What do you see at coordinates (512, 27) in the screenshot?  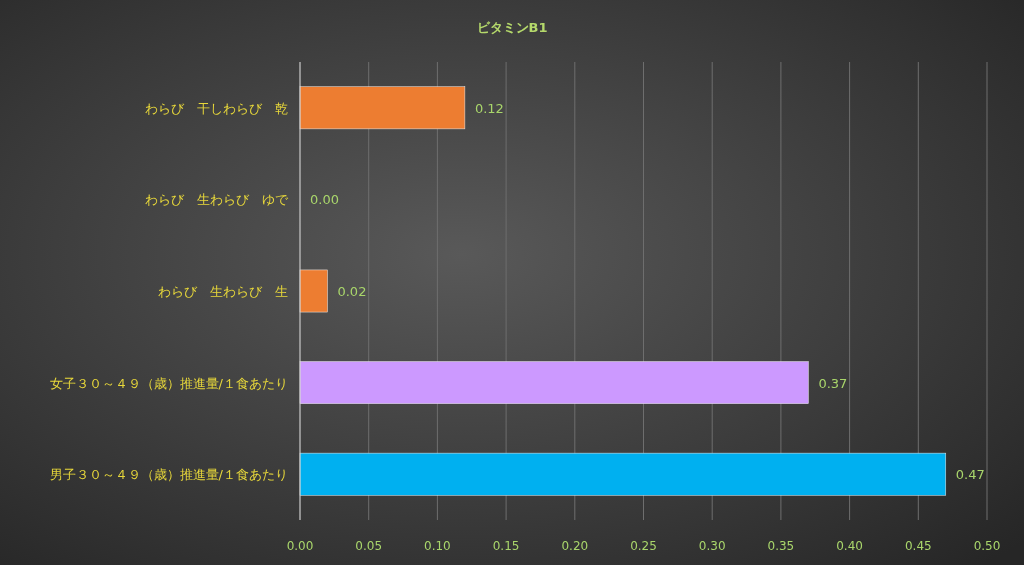 I see `chart-title: ビタミンB1` at bounding box center [512, 27].